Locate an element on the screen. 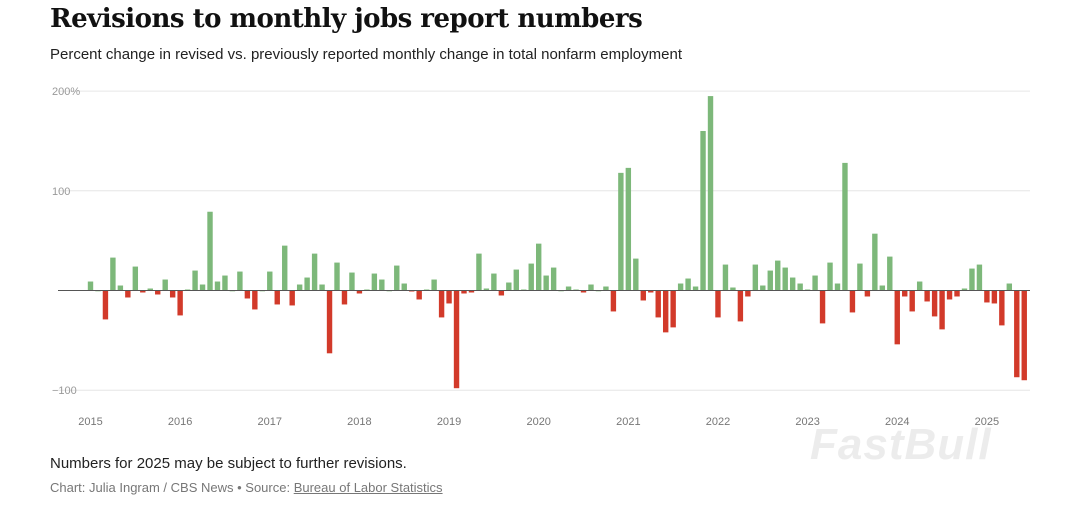  x-tick-label: 2019 is located at coordinates (449, 422).